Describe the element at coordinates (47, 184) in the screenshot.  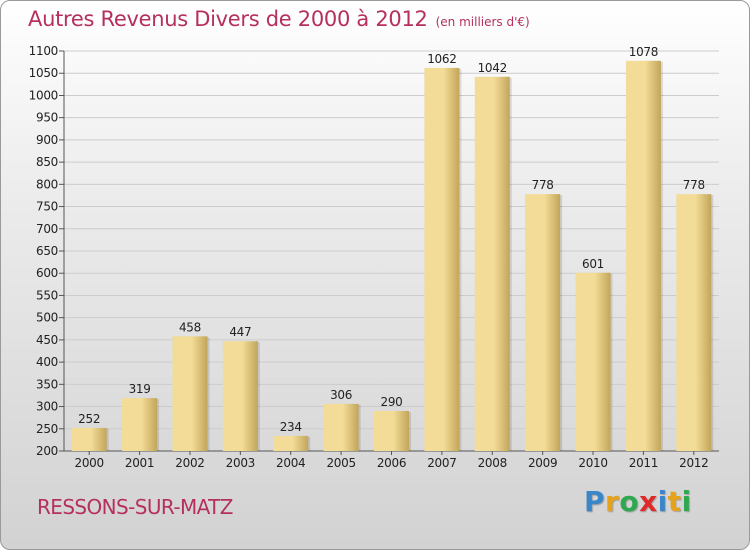
I see `y-tick-label: 800` at that location.